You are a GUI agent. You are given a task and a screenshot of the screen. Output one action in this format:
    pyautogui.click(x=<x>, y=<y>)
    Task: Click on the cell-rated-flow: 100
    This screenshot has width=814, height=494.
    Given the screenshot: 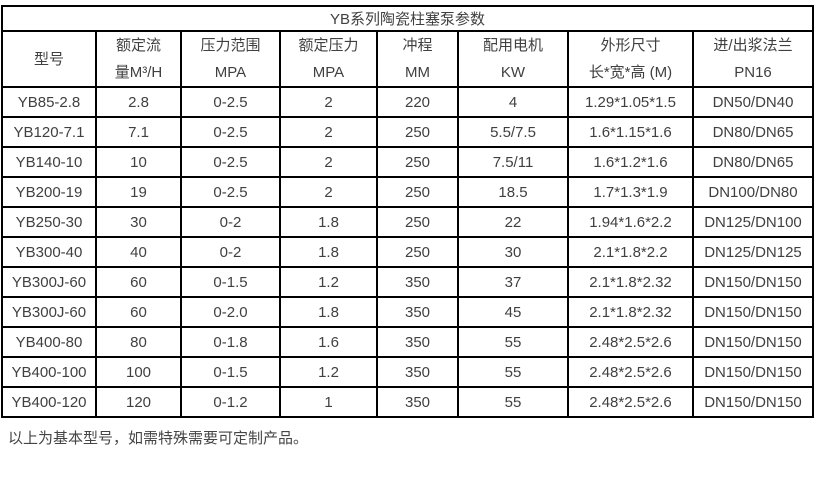 What is the action you would take?
    pyautogui.click(x=138, y=372)
    